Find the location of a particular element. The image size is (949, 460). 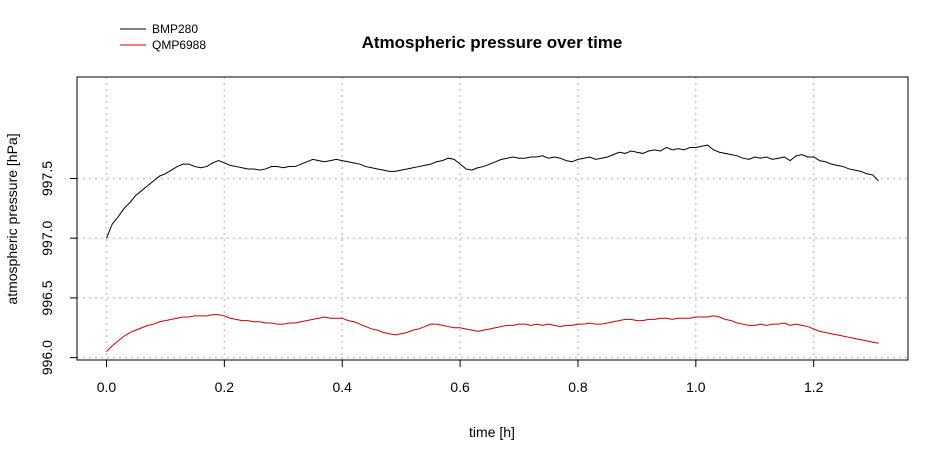

y-tick-label-0: 996.0 is located at coordinates (47, 357).